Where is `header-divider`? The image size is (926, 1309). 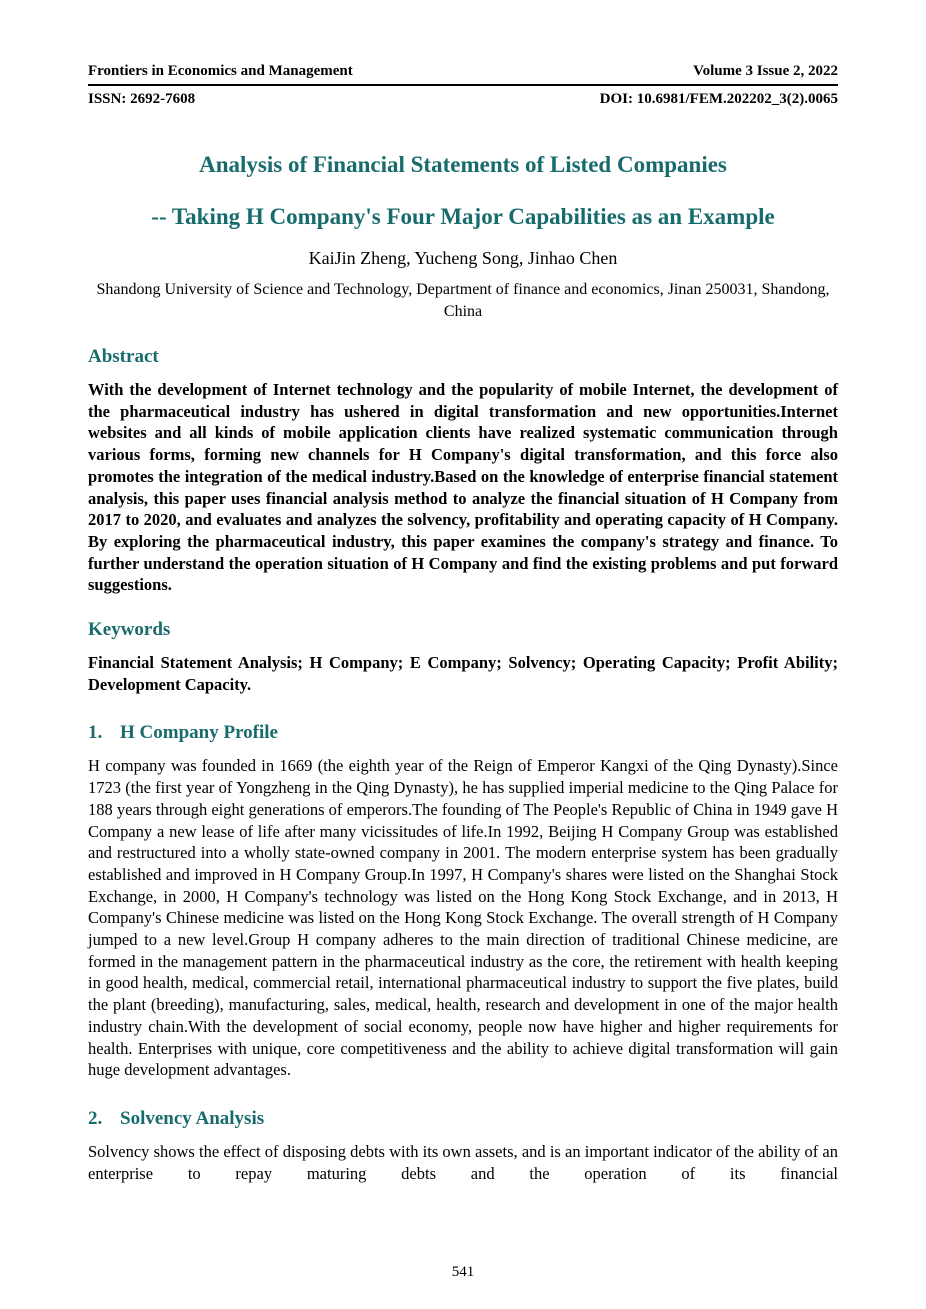
header-divider is located at coordinates (463, 85).